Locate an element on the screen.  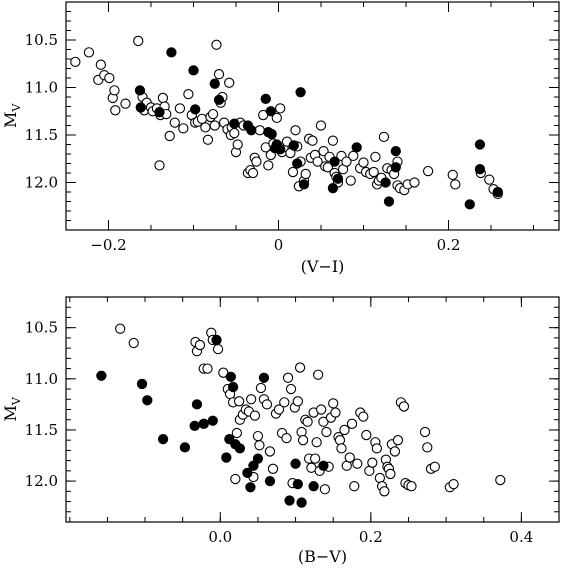
y-tick-label: 11.5 is located at coordinates (41, 135).